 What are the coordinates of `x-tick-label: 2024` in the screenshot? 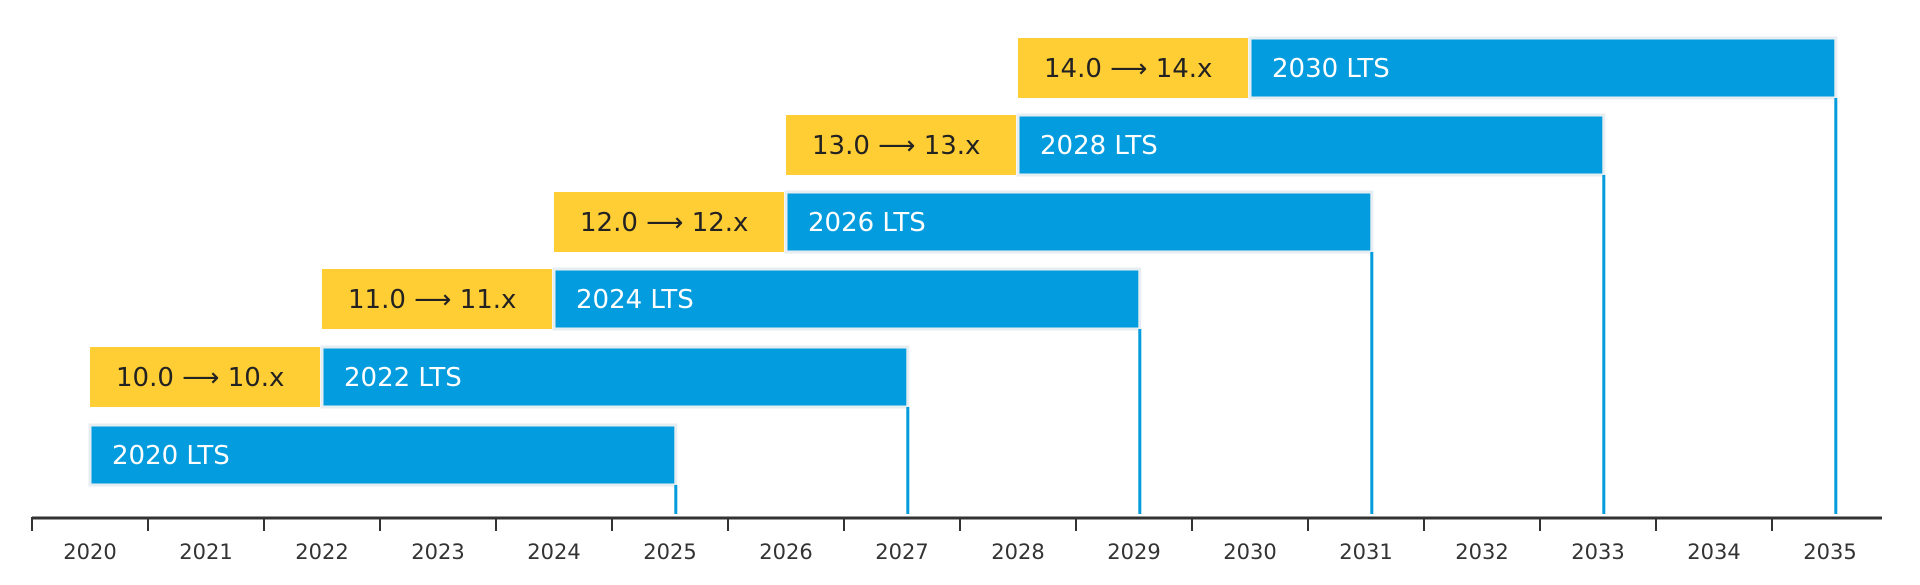 It's located at (553, 552).